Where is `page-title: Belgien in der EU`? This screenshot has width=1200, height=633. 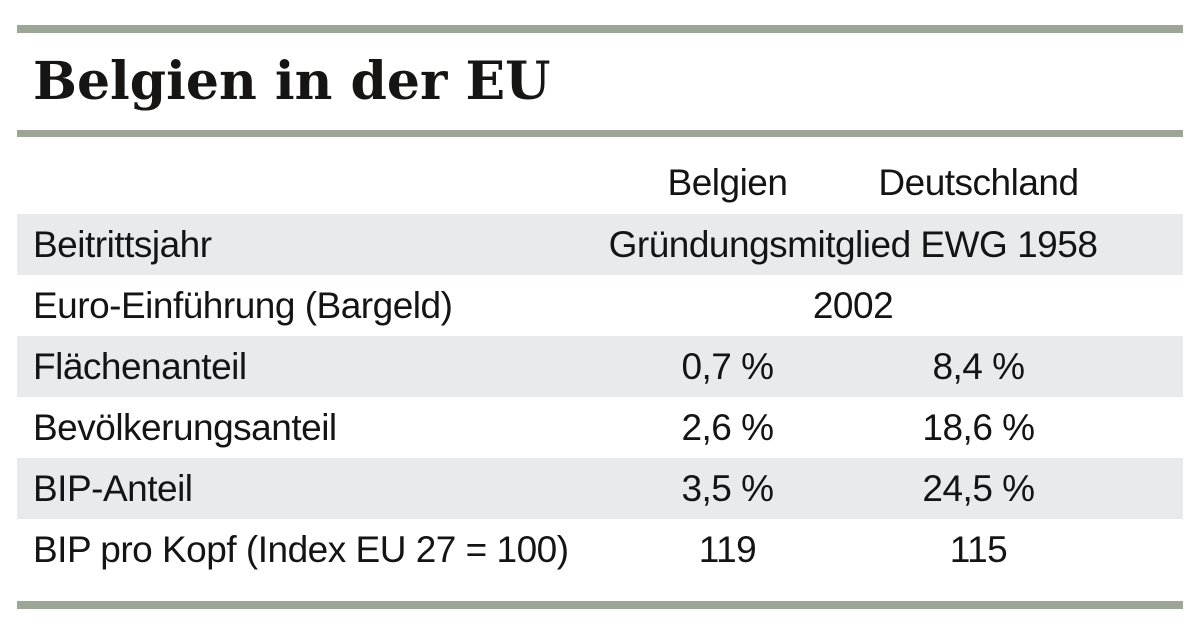
page-title: Belgien in der EU is located at coordinates (292, 81).